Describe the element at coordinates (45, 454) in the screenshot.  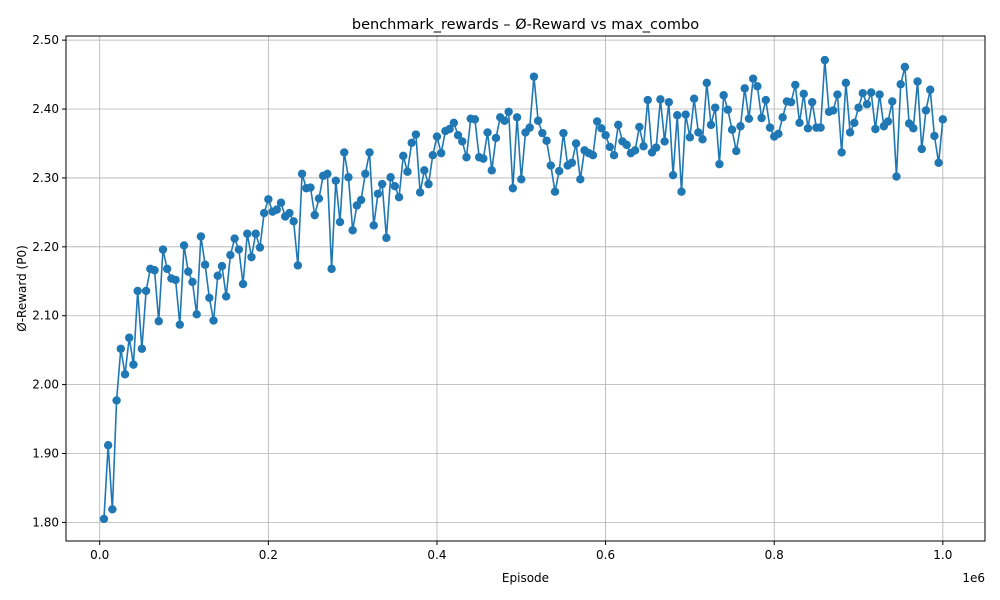
I see `y-tick-label: 1.90` at that location.